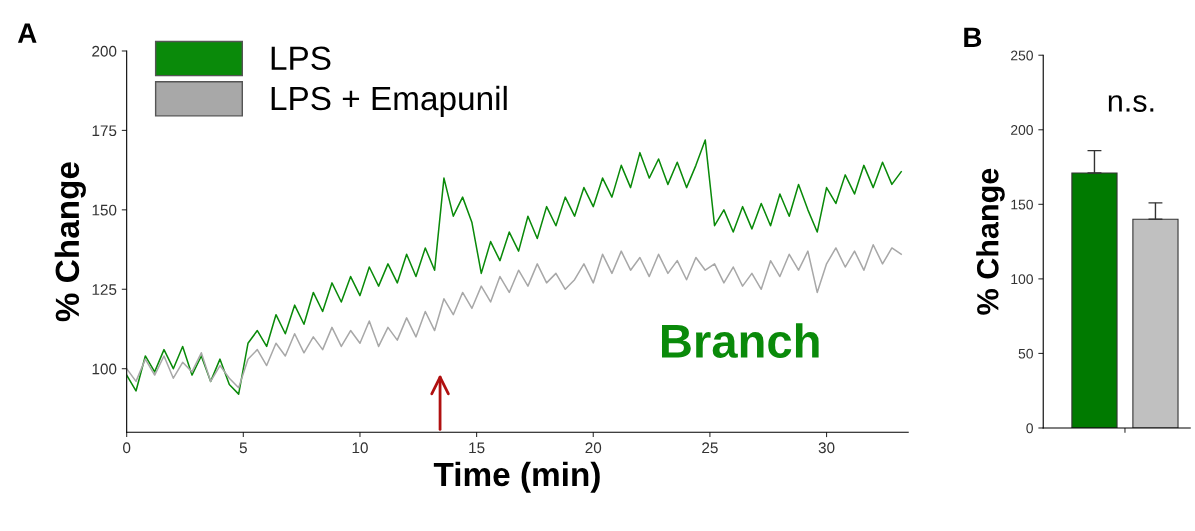 The image size is (1195, 531). I want to click on y-tick-label: 175, so click(104, 131).